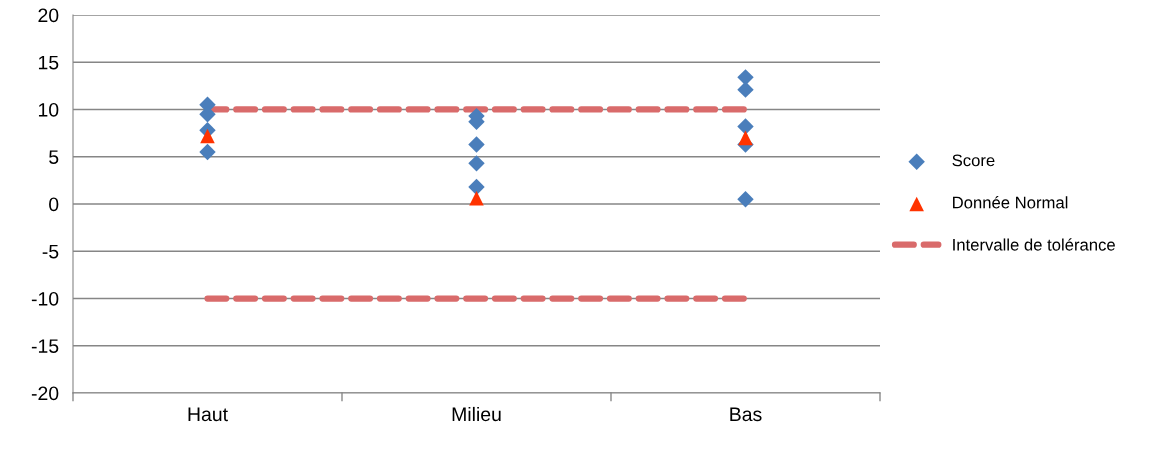 This screenshot has height=451, width=1163. What do you see at coordinates (54, 204) in the screenshot?
I see `y-tick-label: 0` at bounding box center [54, 204].